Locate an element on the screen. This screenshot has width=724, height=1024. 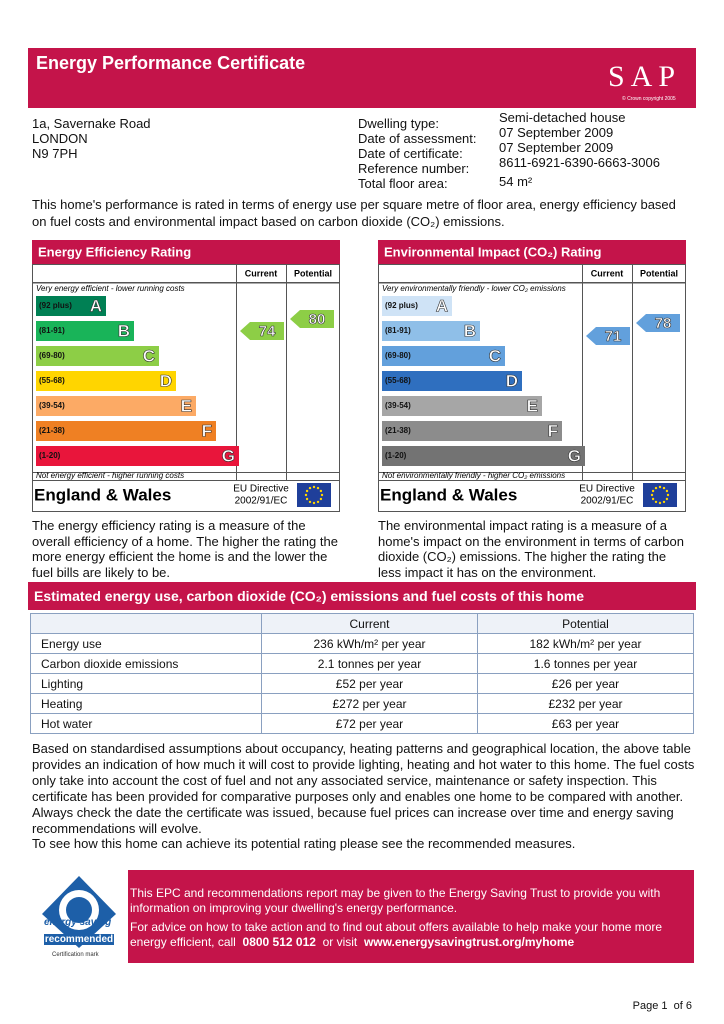
table-cell: Heating is located at coordinates (146, 703).